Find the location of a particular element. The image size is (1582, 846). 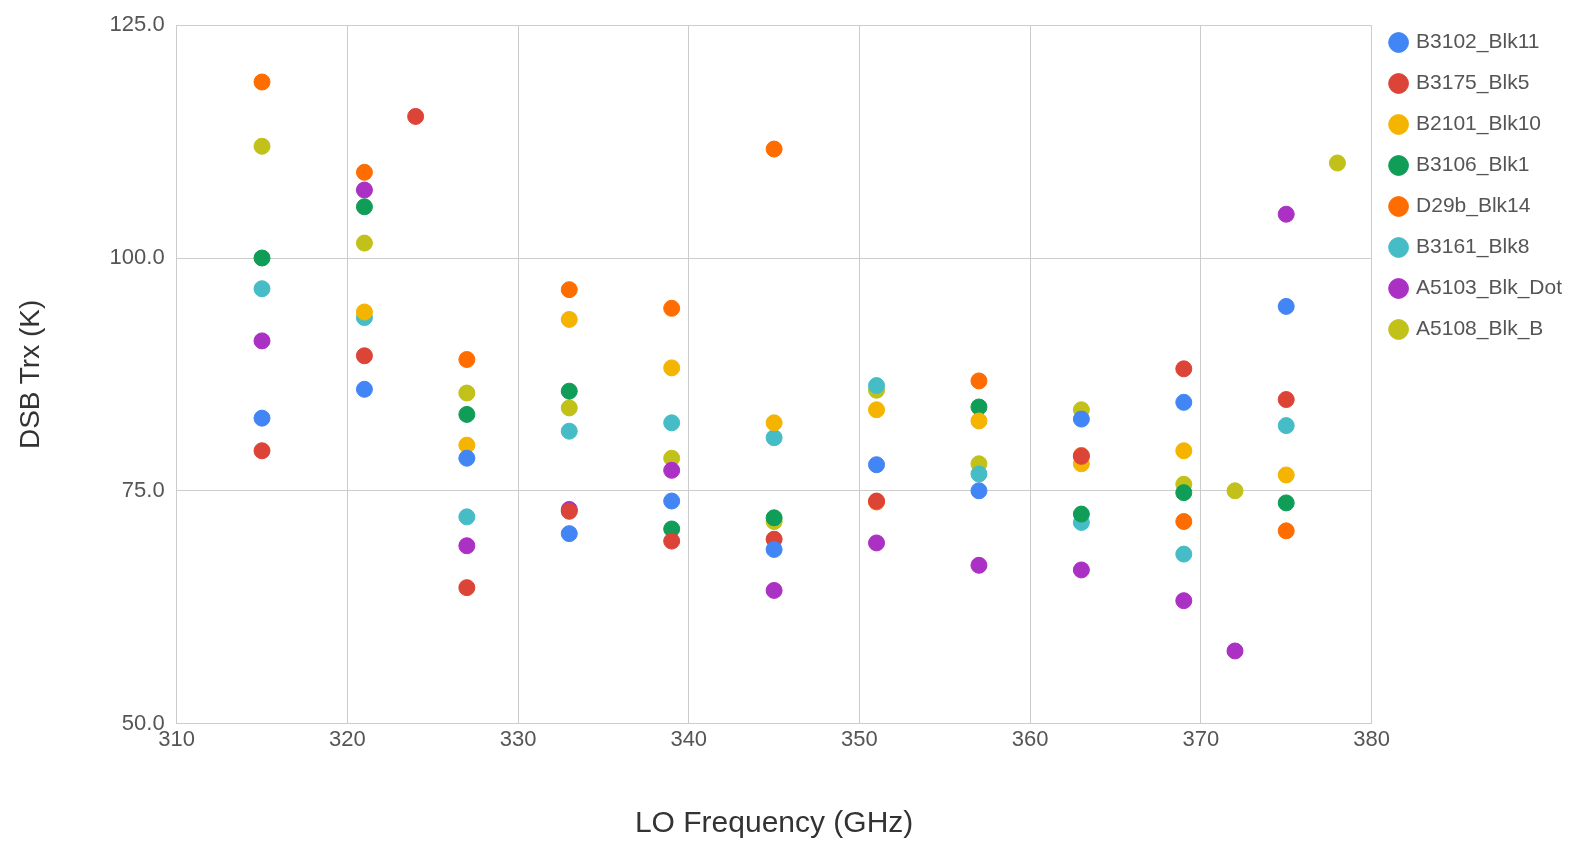

x-tick-label: 370 is located at coordinates (1201, 738).